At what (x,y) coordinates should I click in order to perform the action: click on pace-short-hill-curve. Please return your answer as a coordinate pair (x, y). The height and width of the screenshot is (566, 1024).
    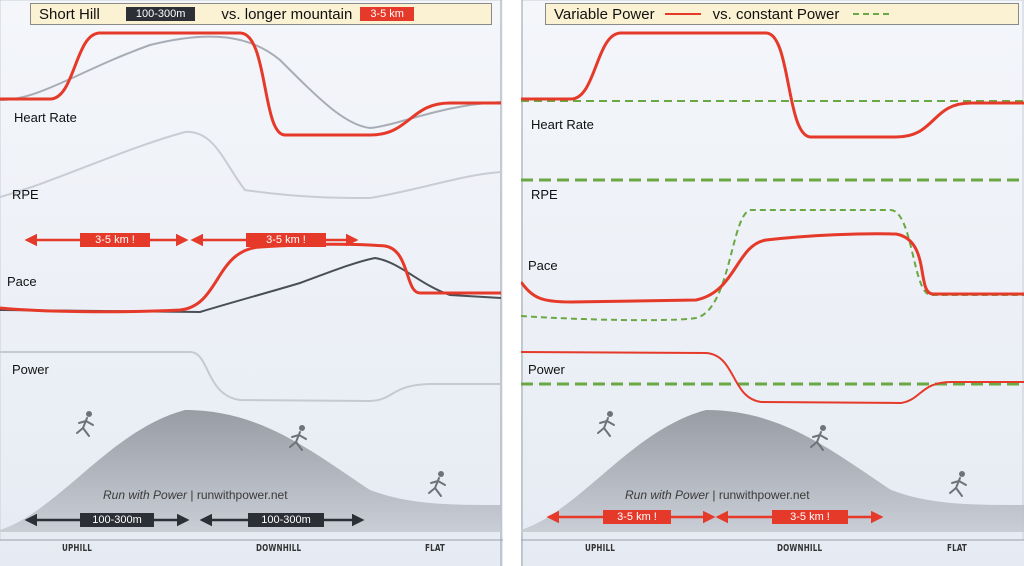
    Looking at the image, I should click on (250, 278).